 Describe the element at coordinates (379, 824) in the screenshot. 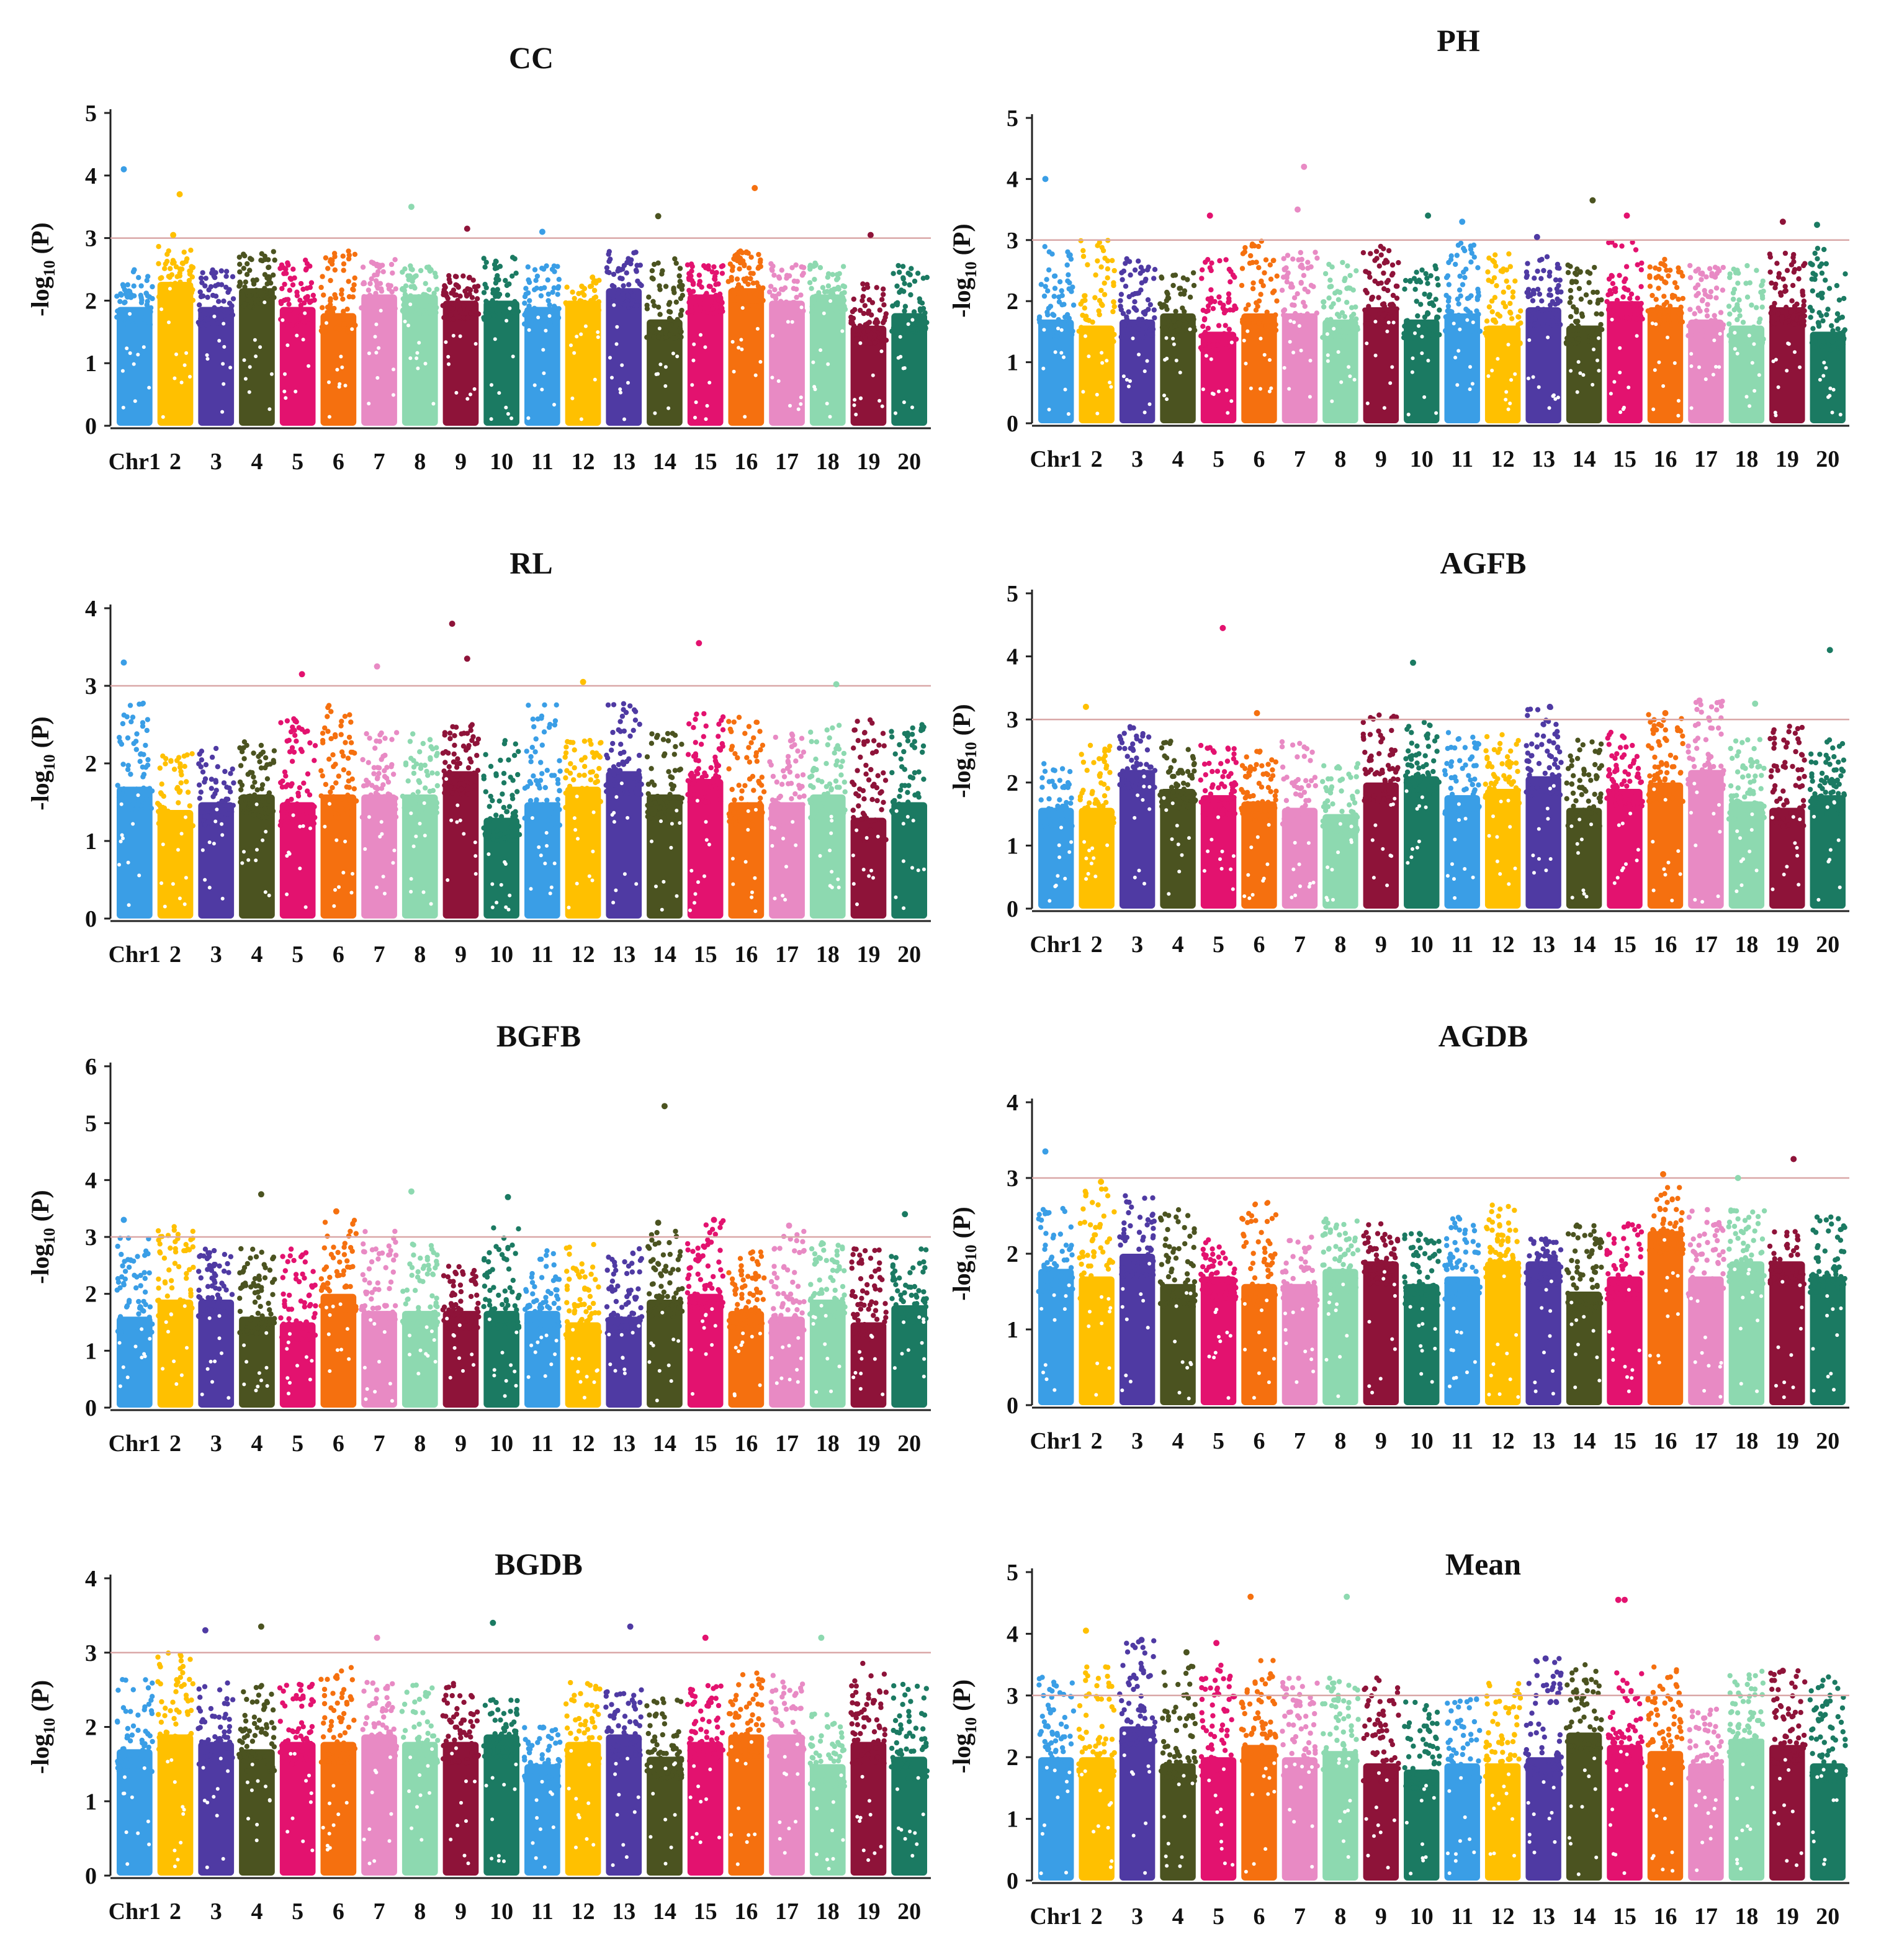

I see `chromosome-7-points` at that location.